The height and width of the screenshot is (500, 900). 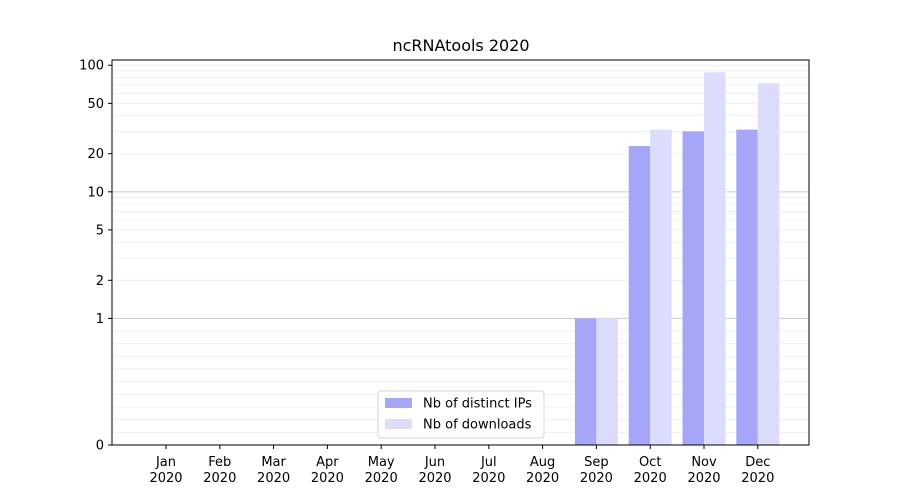 What do you see at coordinates (100, 281) in the screenshot?
I see `y-tick-label: 2` at bounding box center [100, 281].